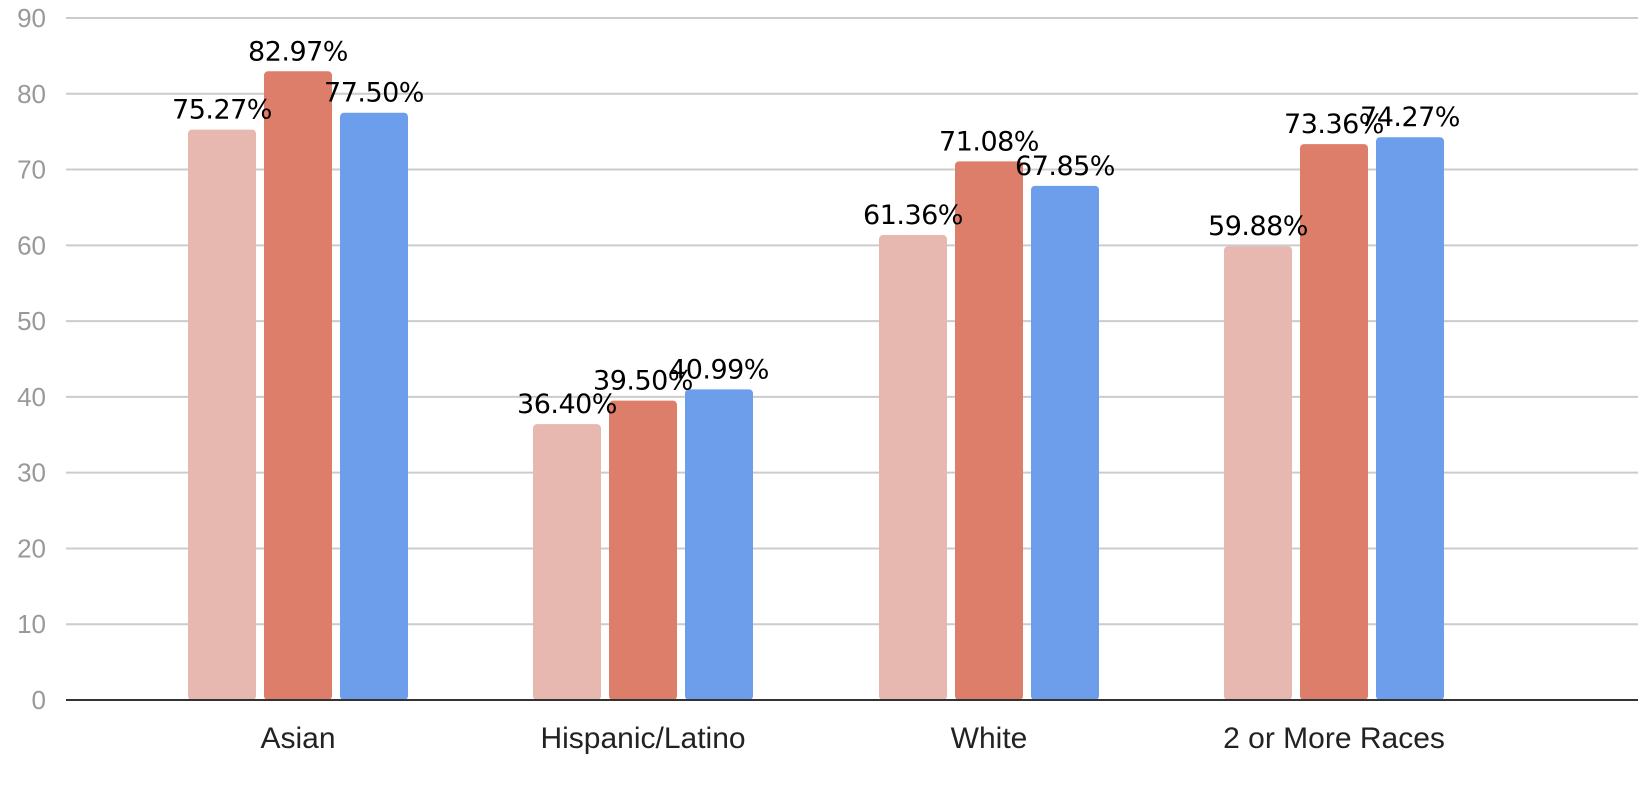  I want to click on y-tick-label: 30, so click(31, 473).